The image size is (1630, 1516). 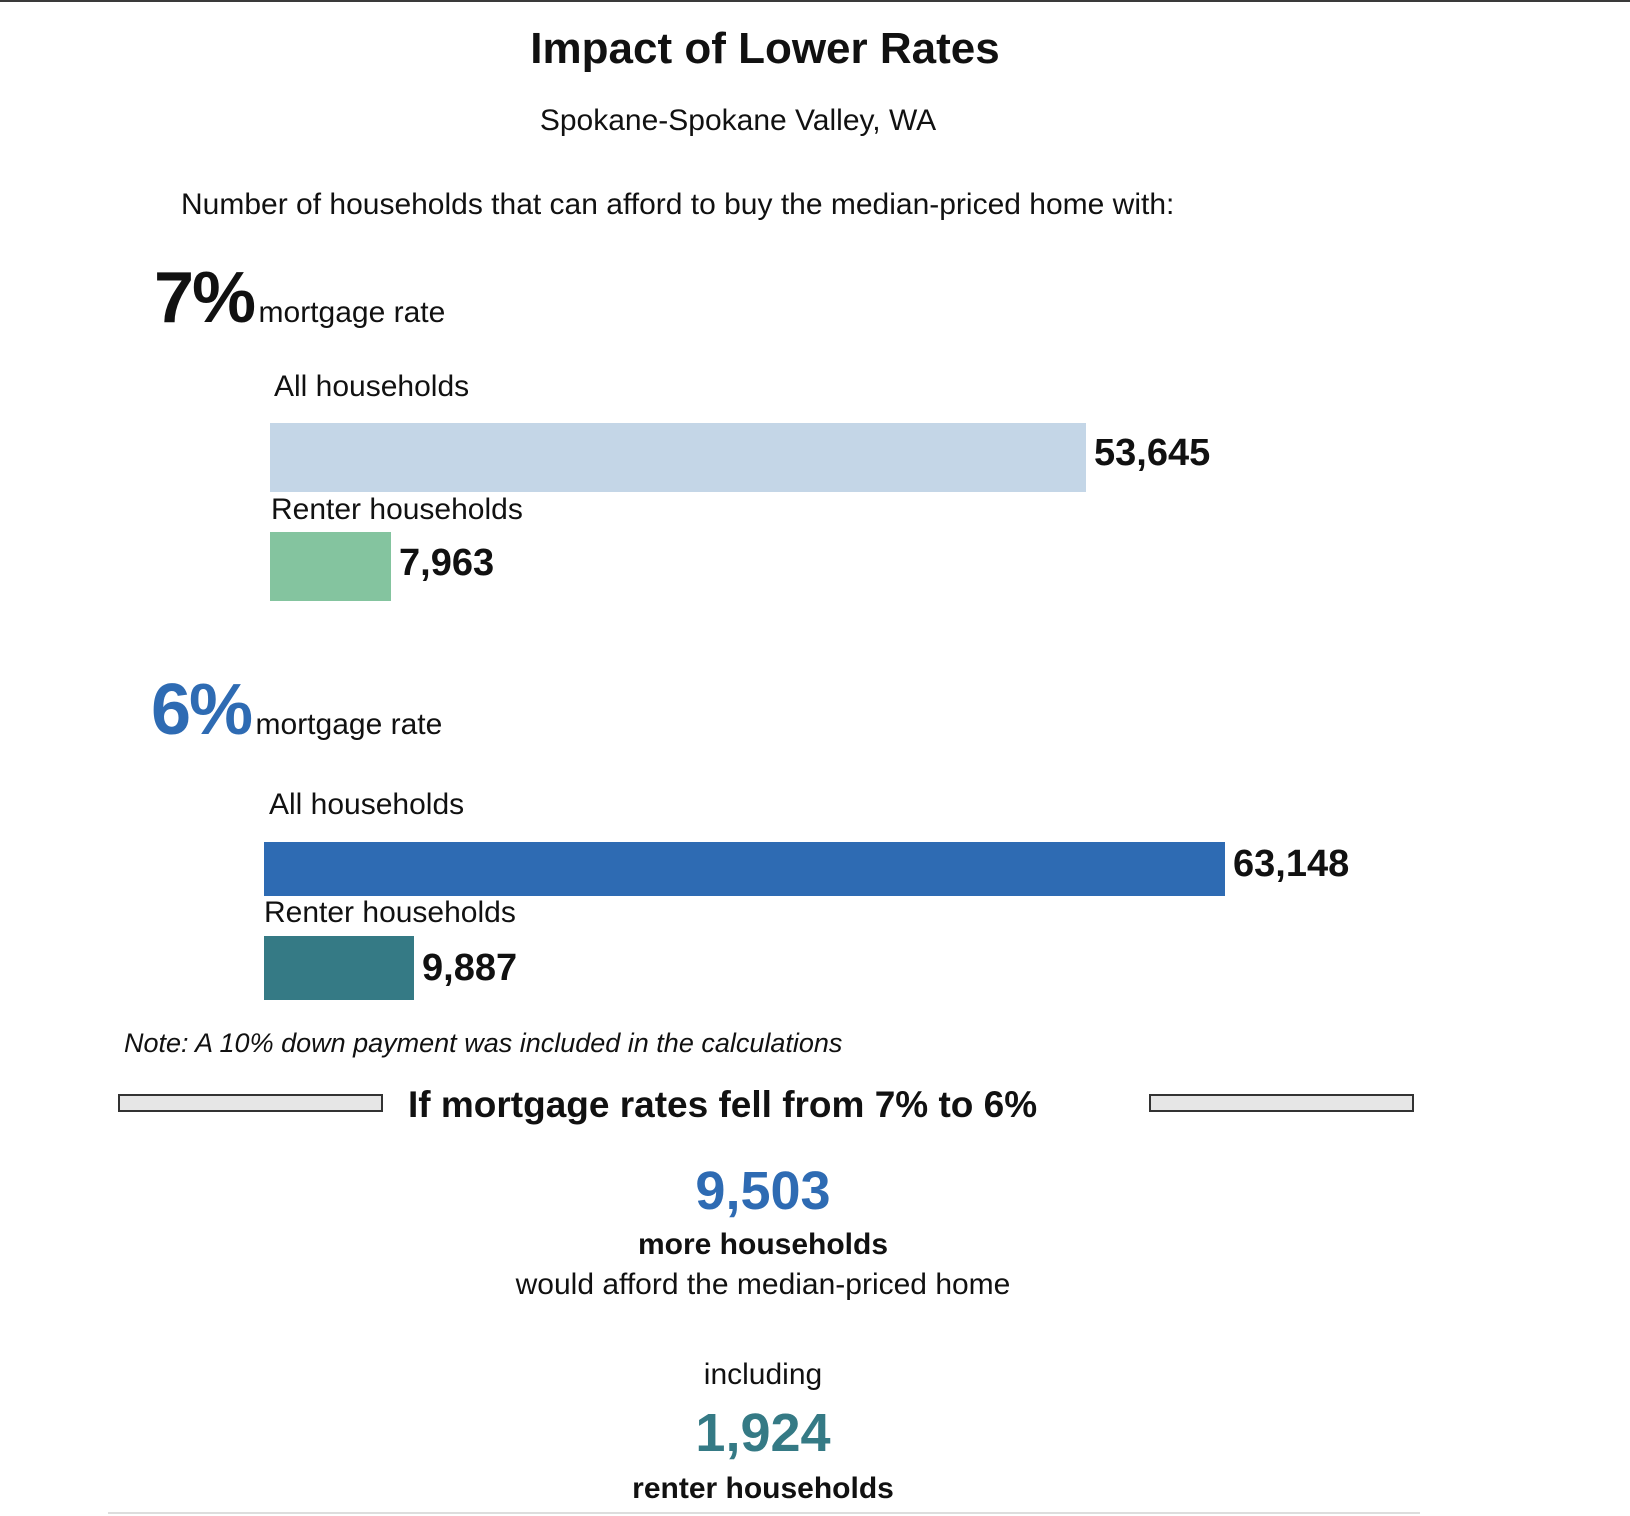 What do you see at coordinates (815, 1) in the screenshot?
I see `top-border` at bounding box center [815, 1].